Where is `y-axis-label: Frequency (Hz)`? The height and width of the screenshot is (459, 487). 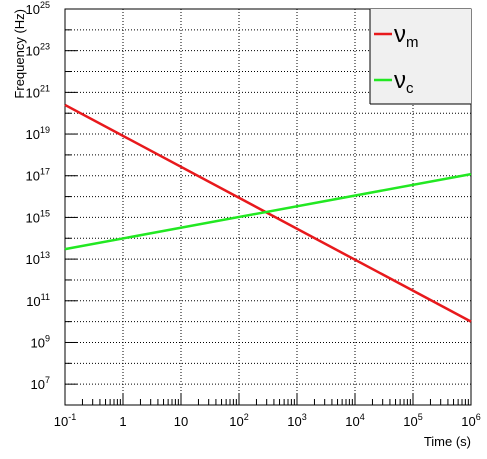
y-axis-label: Frequency (Hz) is located at coordinates (19, 54).